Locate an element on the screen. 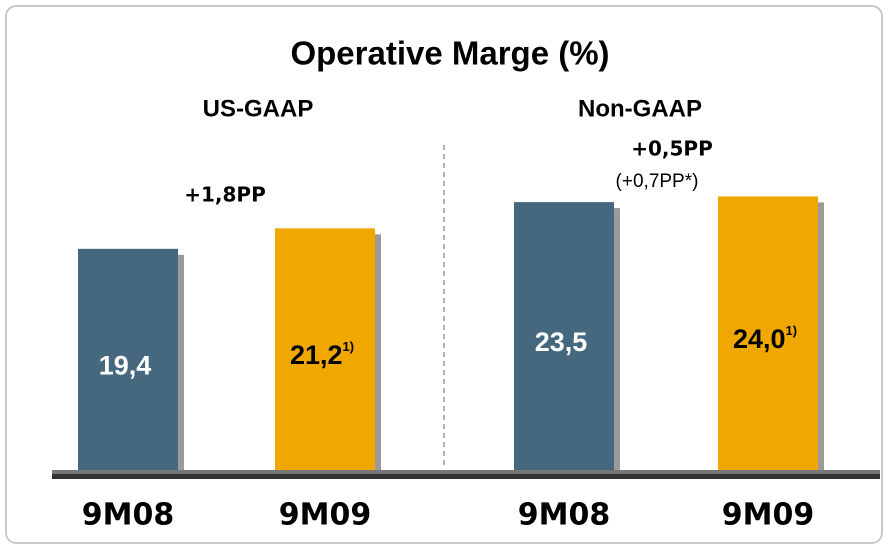 The image size is (888, 549). annotation: (+0,7PP*) is located at coordinates (657, 181).